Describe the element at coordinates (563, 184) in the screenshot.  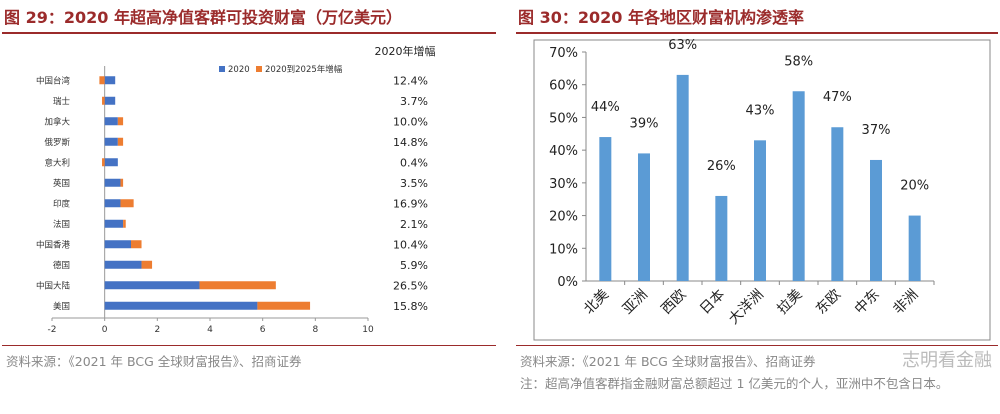
I see `y-tick-label: 30%` at that location.